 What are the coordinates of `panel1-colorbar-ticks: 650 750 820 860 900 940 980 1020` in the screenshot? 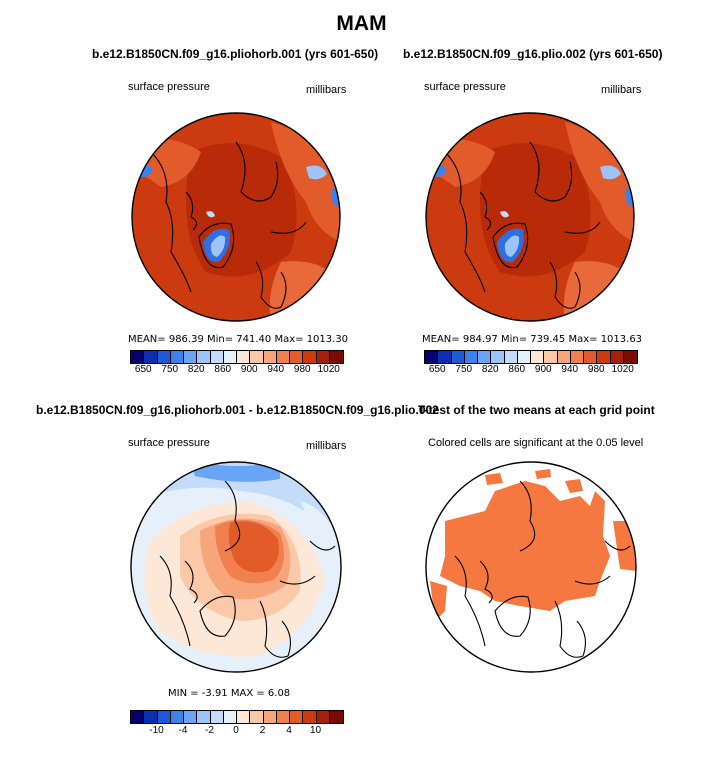 It's located at (236, 371).